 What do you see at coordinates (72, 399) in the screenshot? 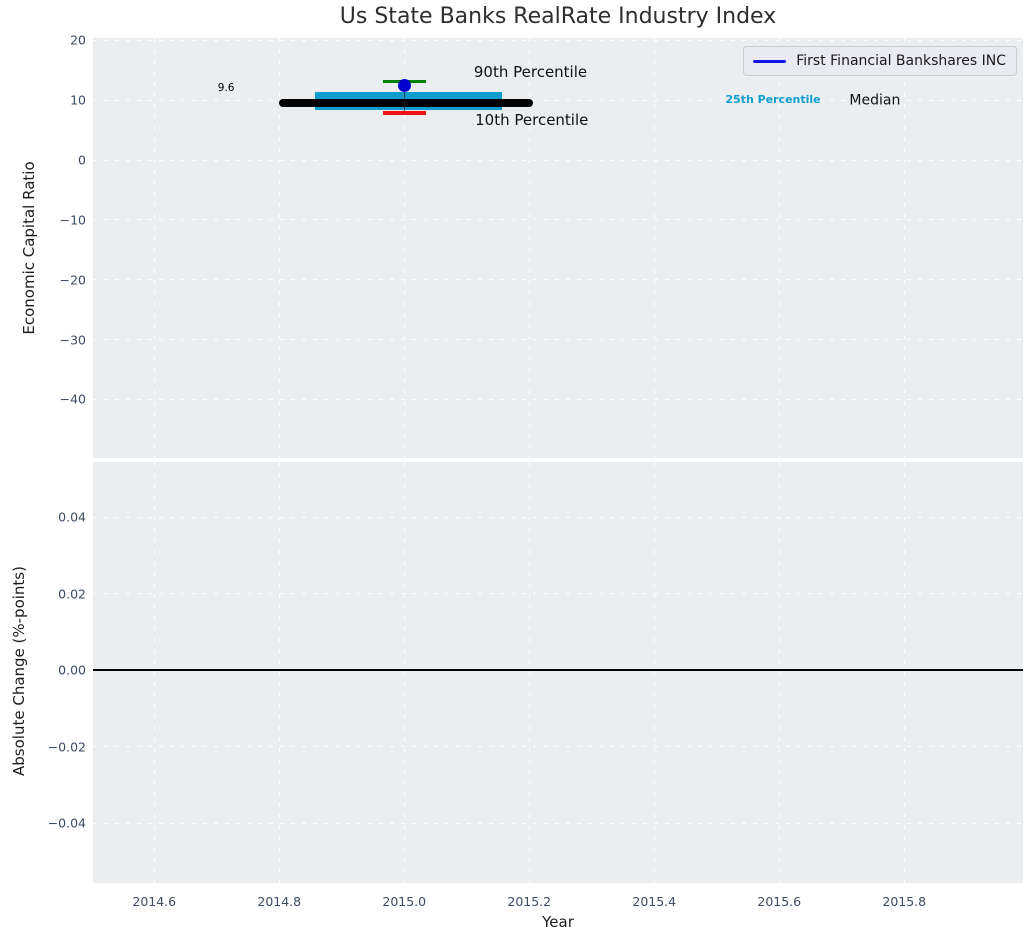
I see `y-tick-label: −40` at bounding box center [72, 399].